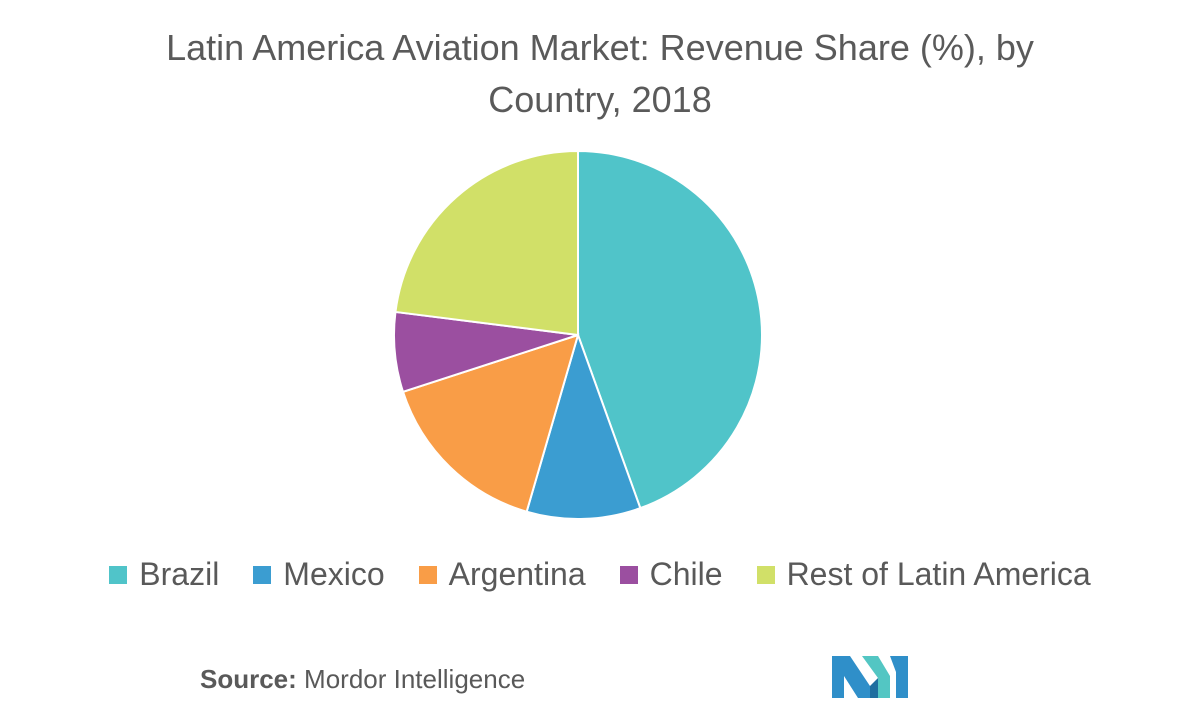 The image size is (1200, 720). What do you see at coordinates (490, 423) in the screenshot?
I see `pie-slice-argentina` at bounding box center [490, 423].